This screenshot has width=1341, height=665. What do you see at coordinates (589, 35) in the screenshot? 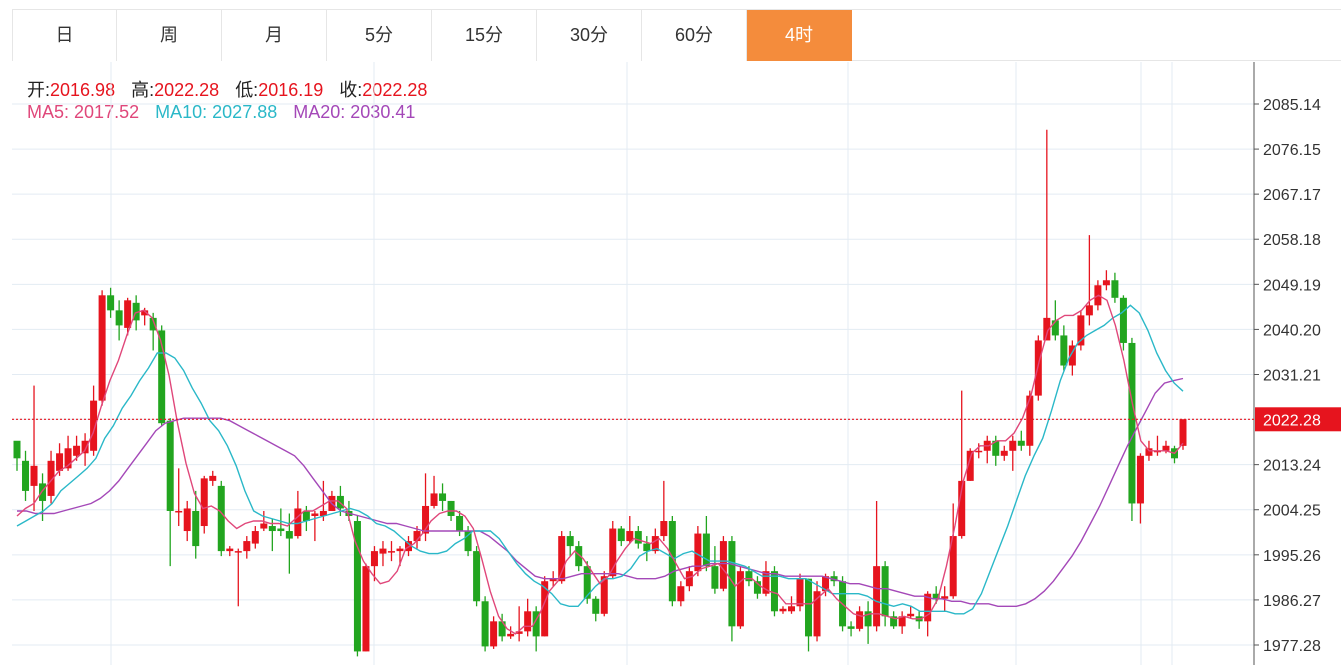
I see `tab-5: 30分` at bounding box center [589, 35].